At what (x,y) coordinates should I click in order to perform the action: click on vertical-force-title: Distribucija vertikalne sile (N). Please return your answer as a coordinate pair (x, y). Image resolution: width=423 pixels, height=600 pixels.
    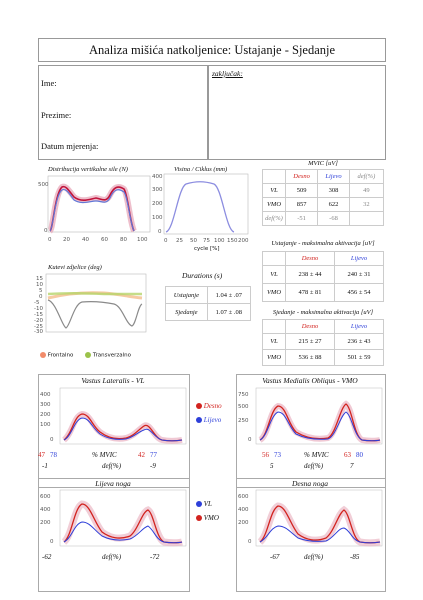
    Looking at the image, I should click on (88, 169).